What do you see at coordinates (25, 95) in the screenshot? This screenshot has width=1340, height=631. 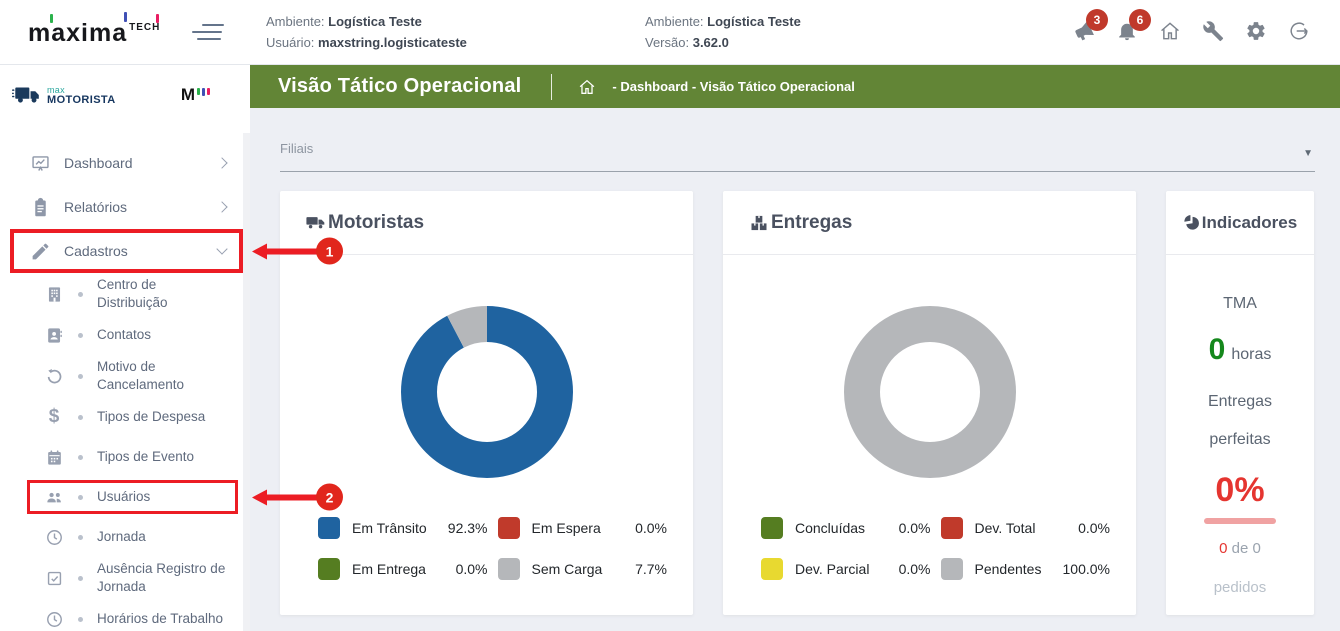 I see `truck-logo-icon` at bounding box center [25, 95].